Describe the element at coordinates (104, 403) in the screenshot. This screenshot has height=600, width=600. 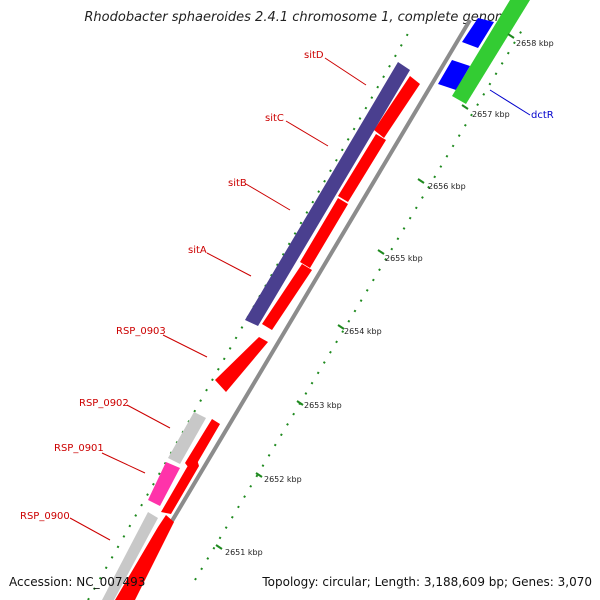
I see `gene-label-rsp0902: RSP_0902` at that location.